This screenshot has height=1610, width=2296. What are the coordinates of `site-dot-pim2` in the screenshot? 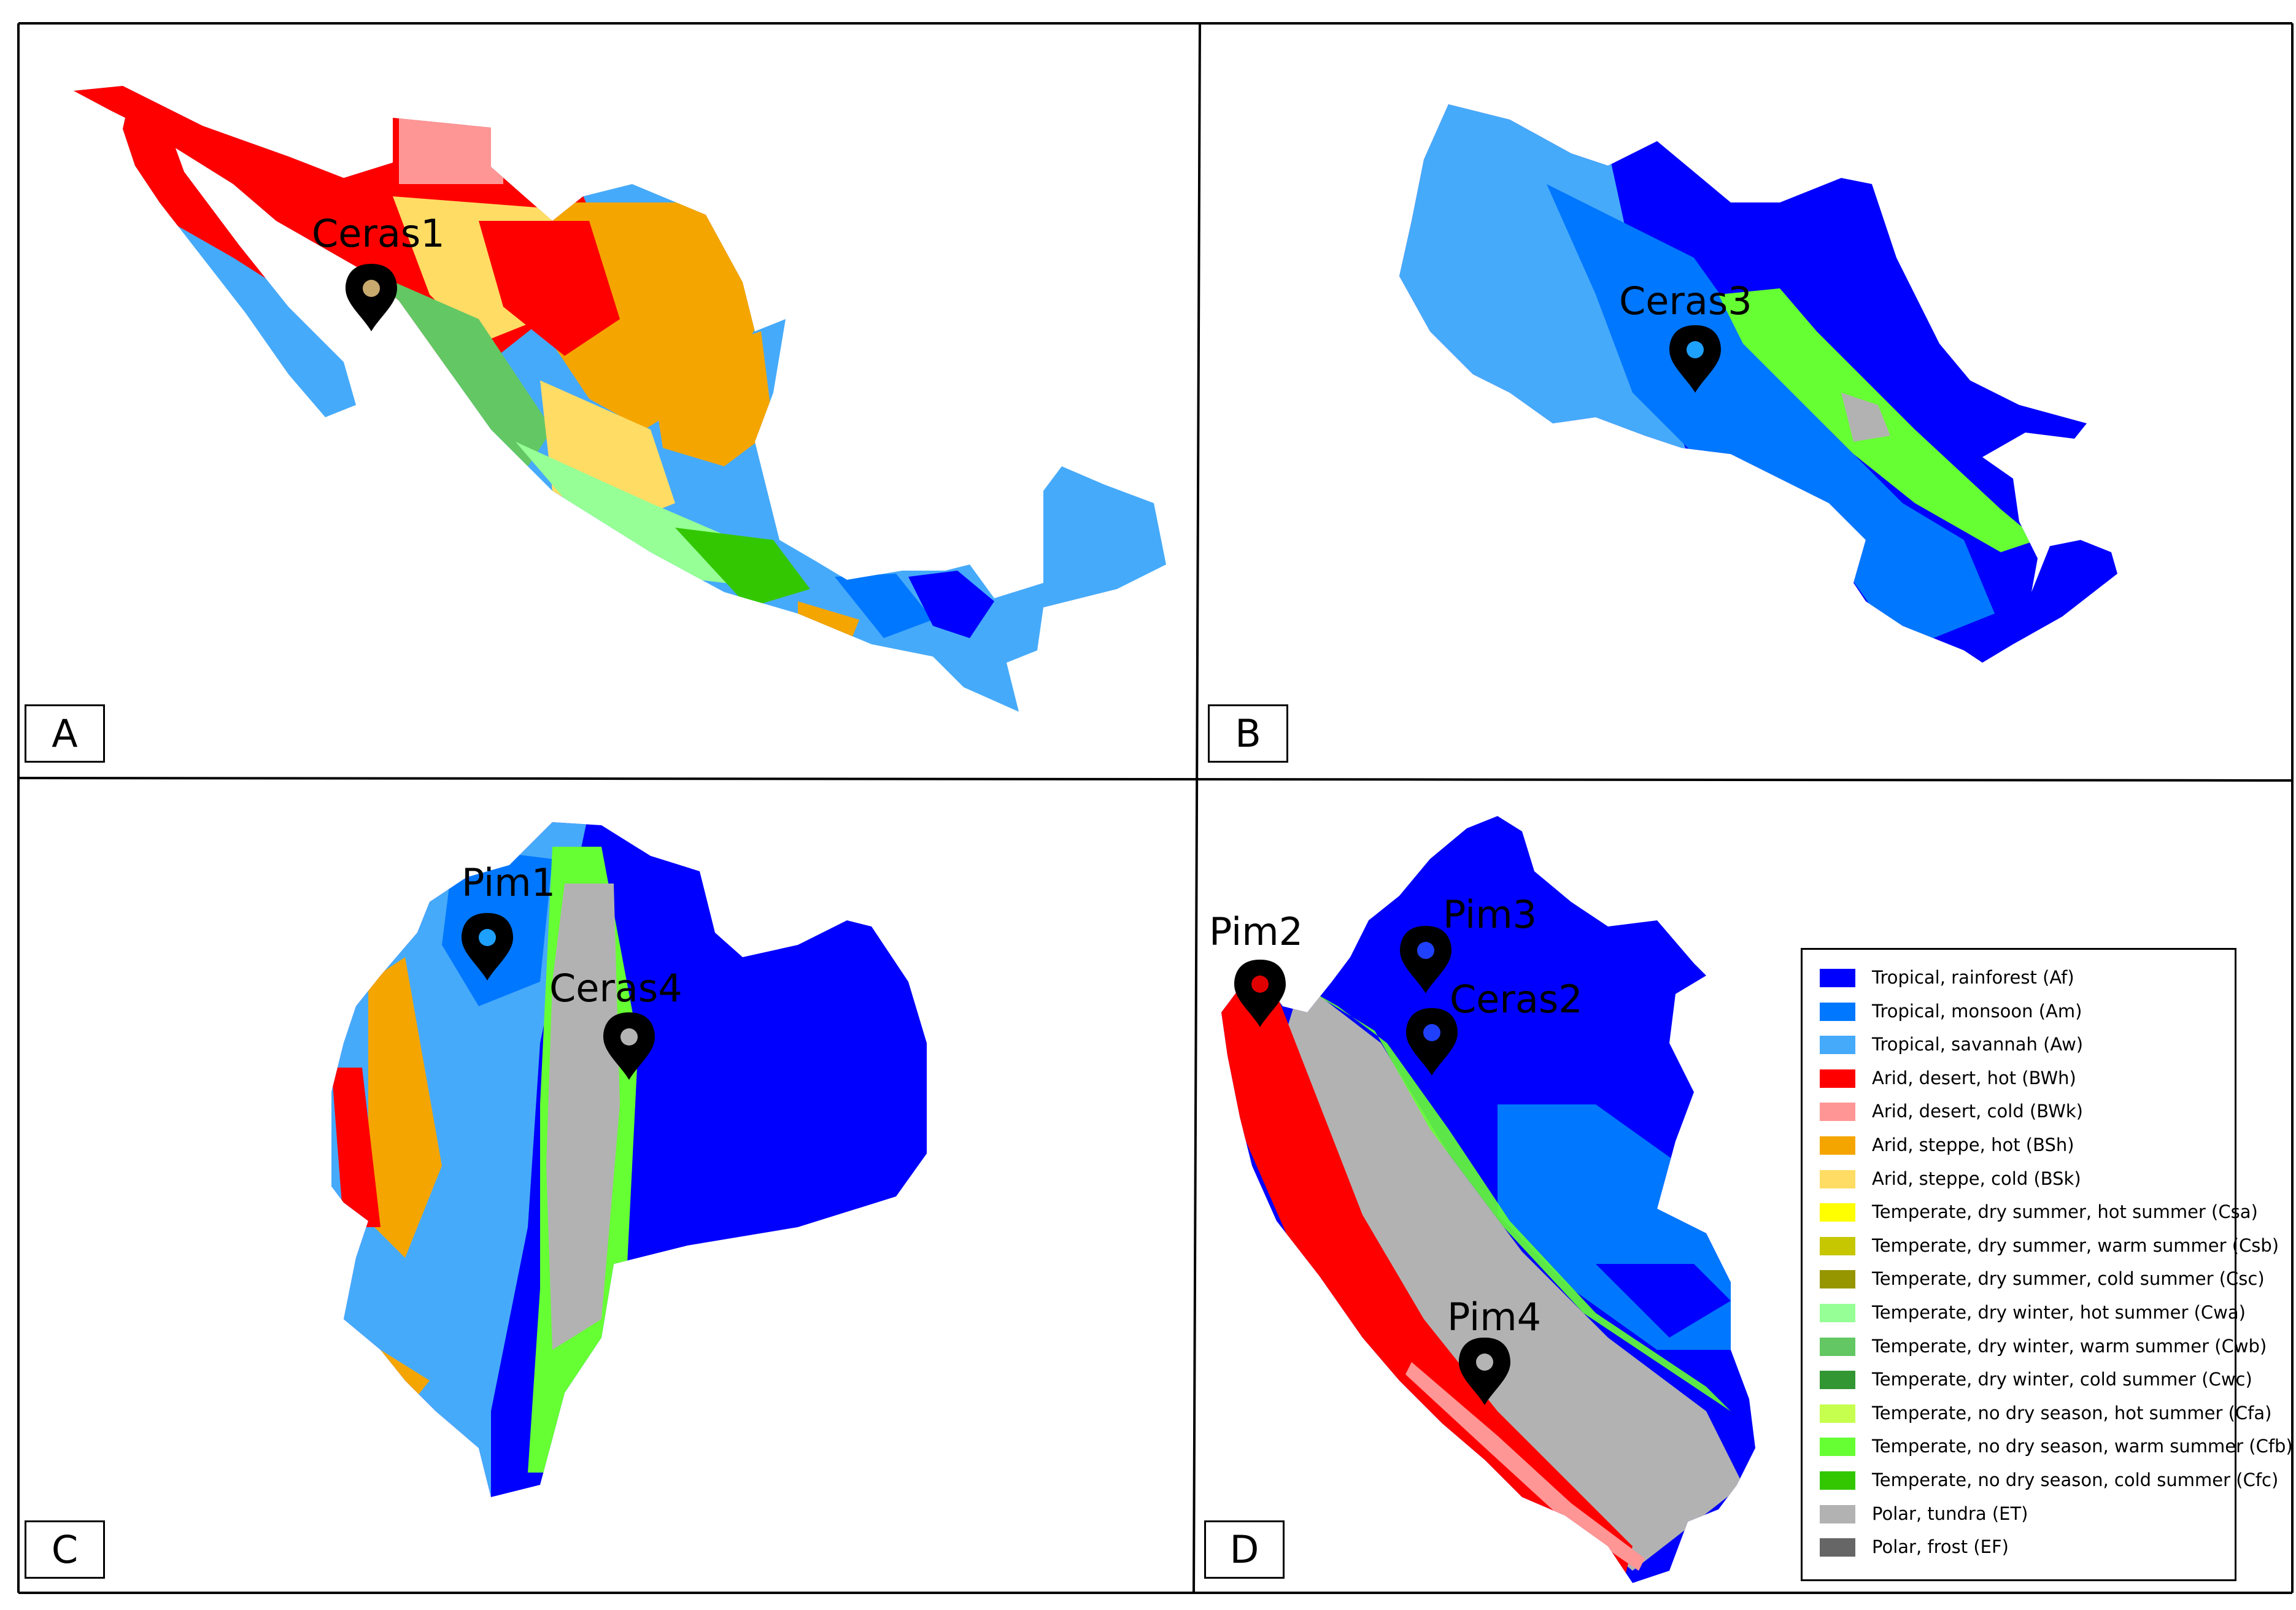 It's located at (1260, 984).